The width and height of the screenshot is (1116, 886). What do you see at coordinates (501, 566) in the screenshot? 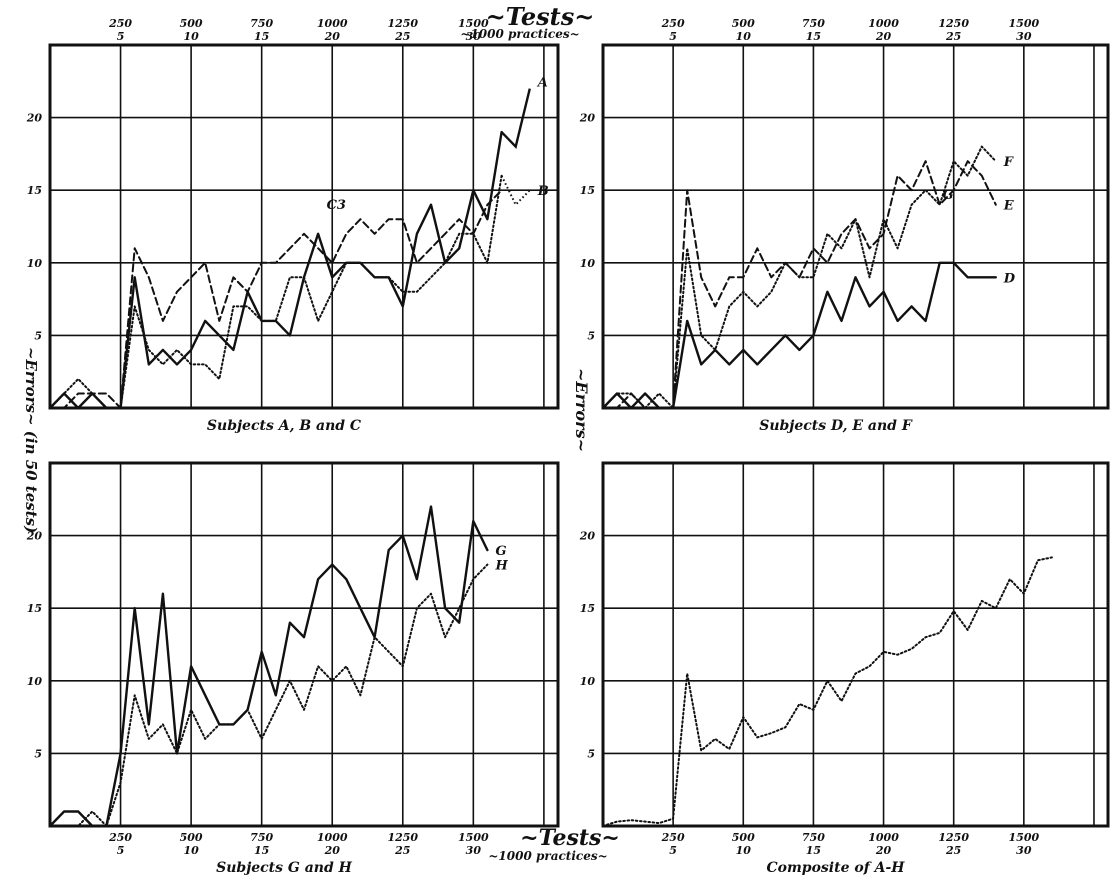
I see `series-annotation-h: H` at bounding box center [501, 566].